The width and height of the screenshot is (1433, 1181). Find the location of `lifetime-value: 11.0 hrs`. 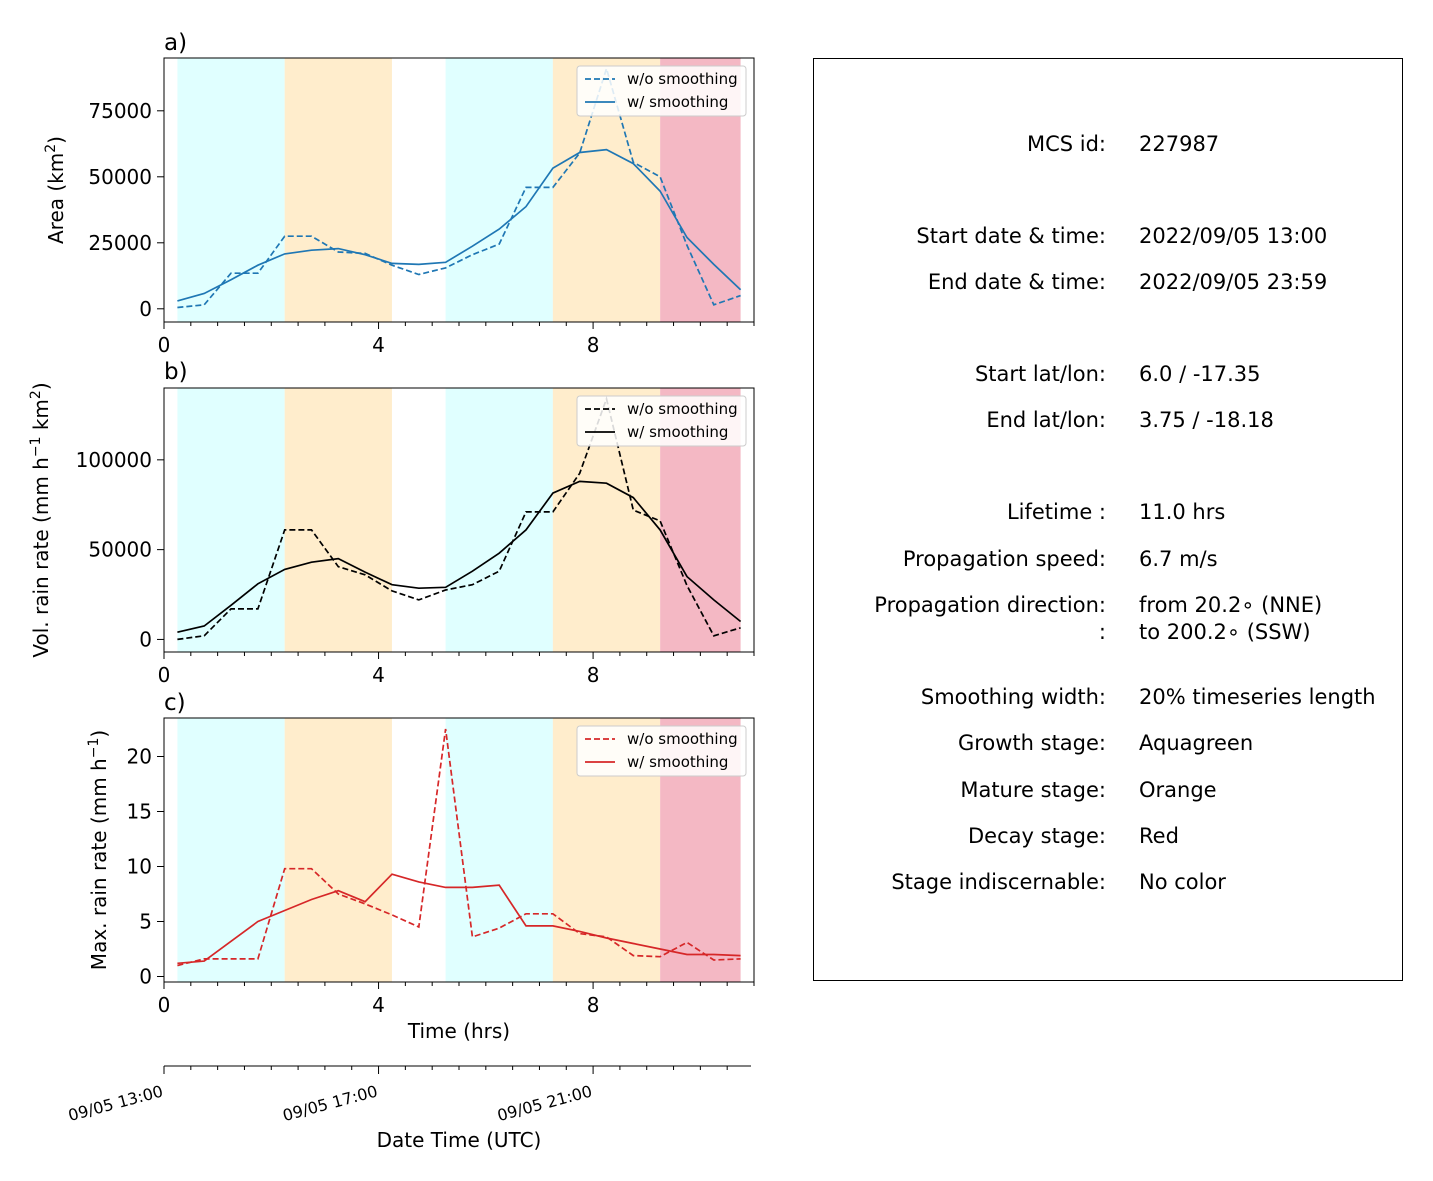

lifetime-value: 11.0 hrs is located at coordinates (1182, 512).